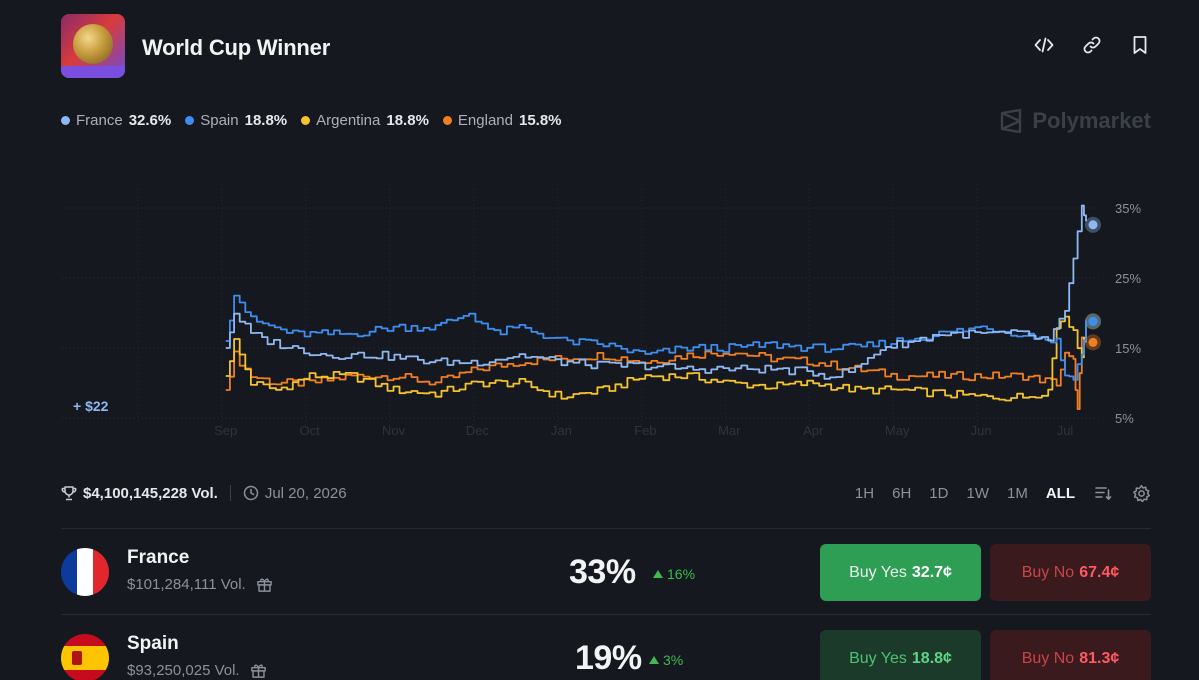  I want to click on y-tick-label: 25%, so click(1128, 278).